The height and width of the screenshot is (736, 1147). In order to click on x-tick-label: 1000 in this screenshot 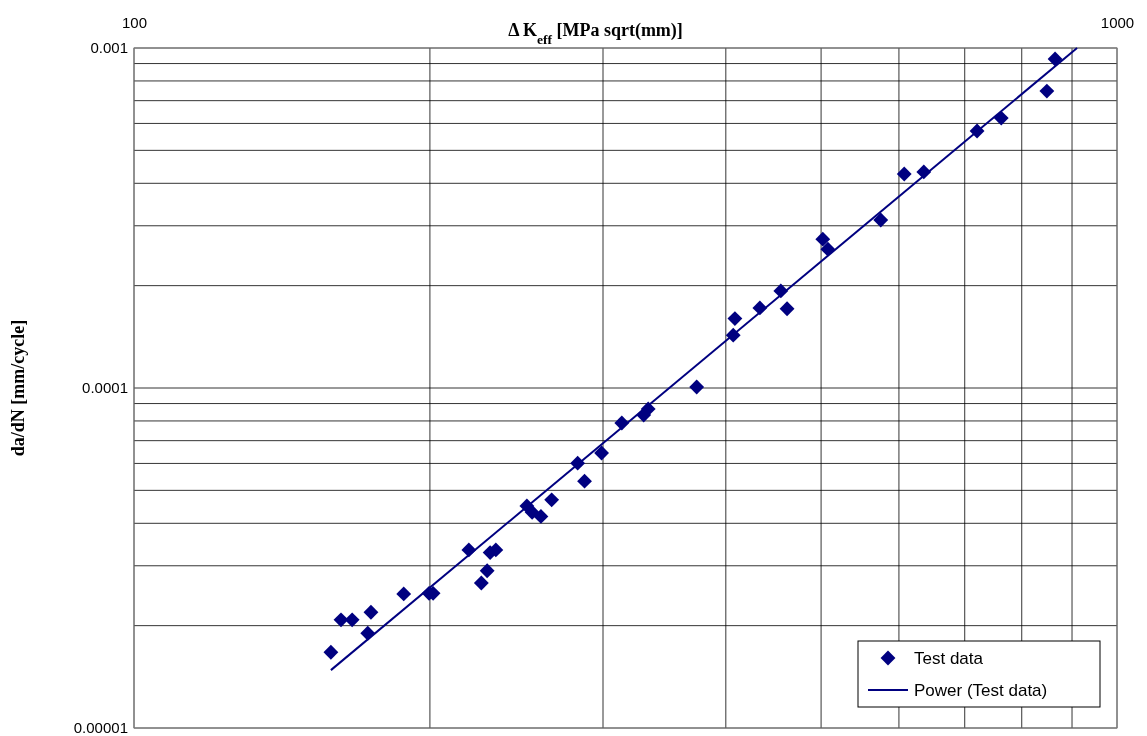, I will do `click(1117, 22)`.